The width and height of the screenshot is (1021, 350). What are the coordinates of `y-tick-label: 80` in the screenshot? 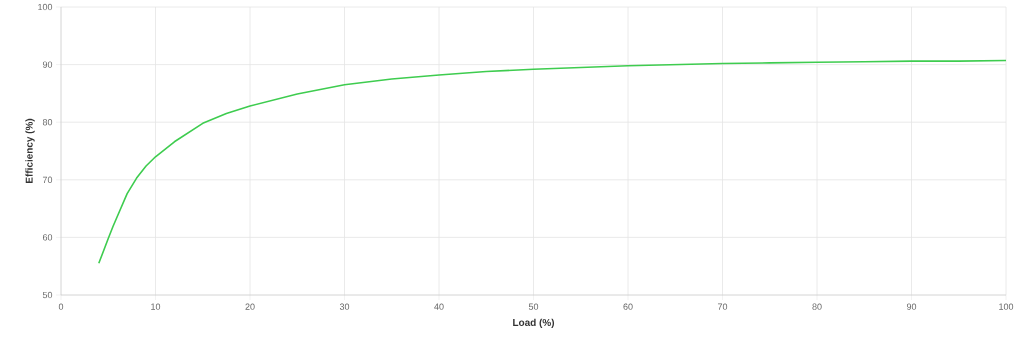 It's located at (47, 122).